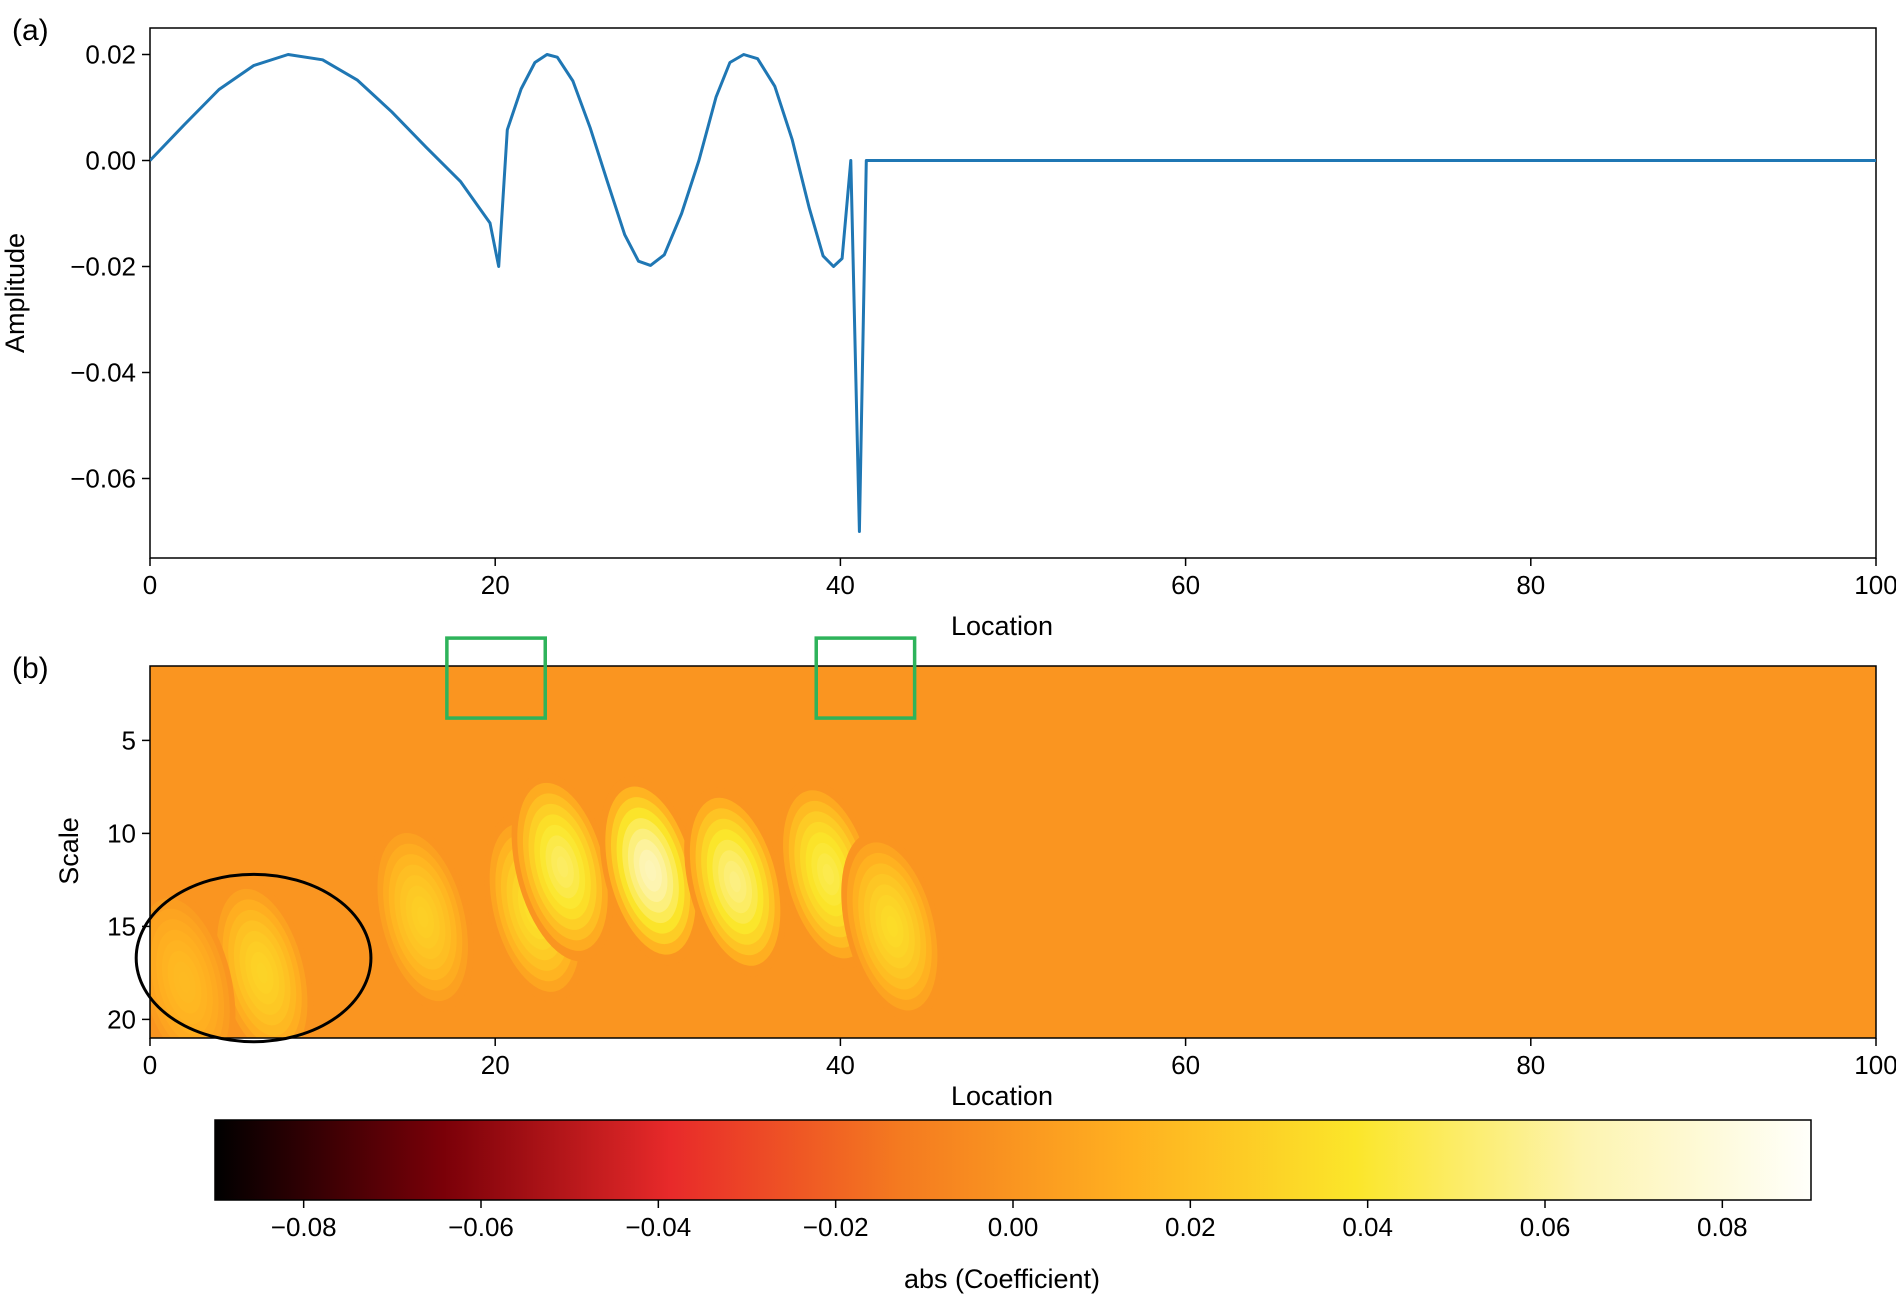 The height and width of the screenshot is (1296, 1896). What do you see at coordinates (1875, 1065) in the screenshot?
I see `panel-b-x-tick-label: 100` at bounding box center [1875, 1065].